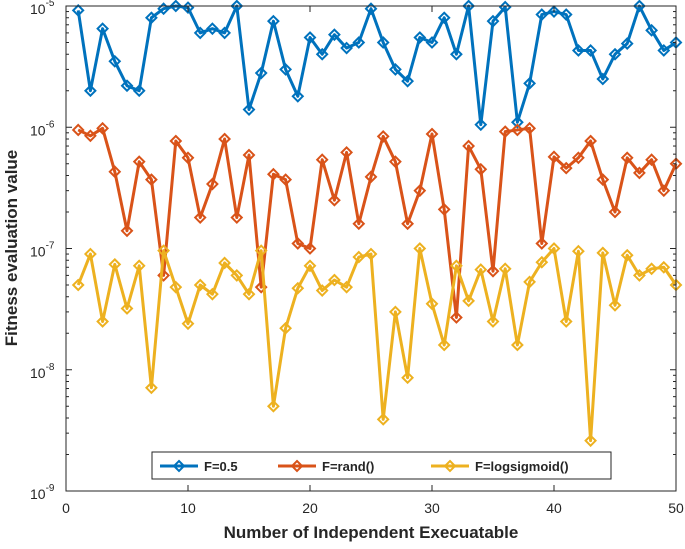 The height and width of the screenshot is (549, 685). What do you see at coordinates (42, 371) in the screenshot?
I see `y-tick-label: 10⁻⁸` at bounding box center [42, 371].